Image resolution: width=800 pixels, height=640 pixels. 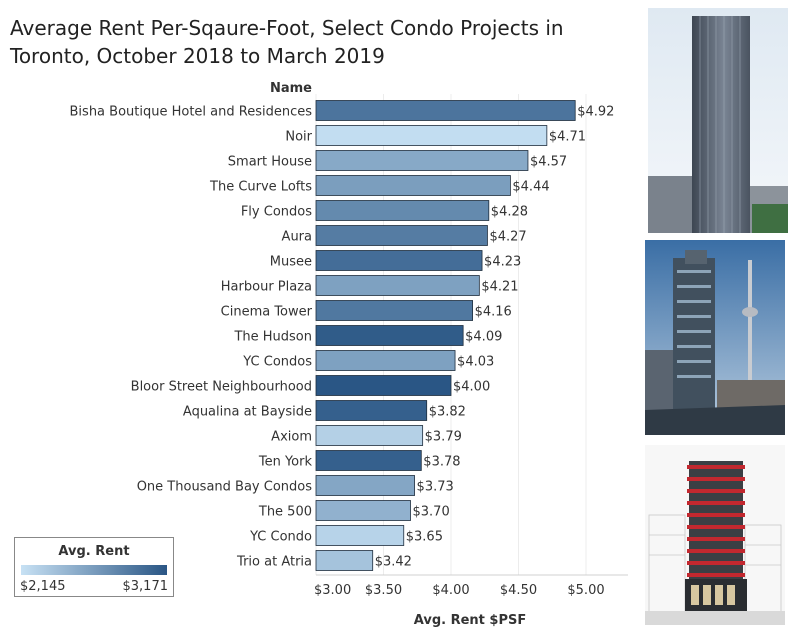 I want to click on value-label: $3.65, so click(x=424, y=537).